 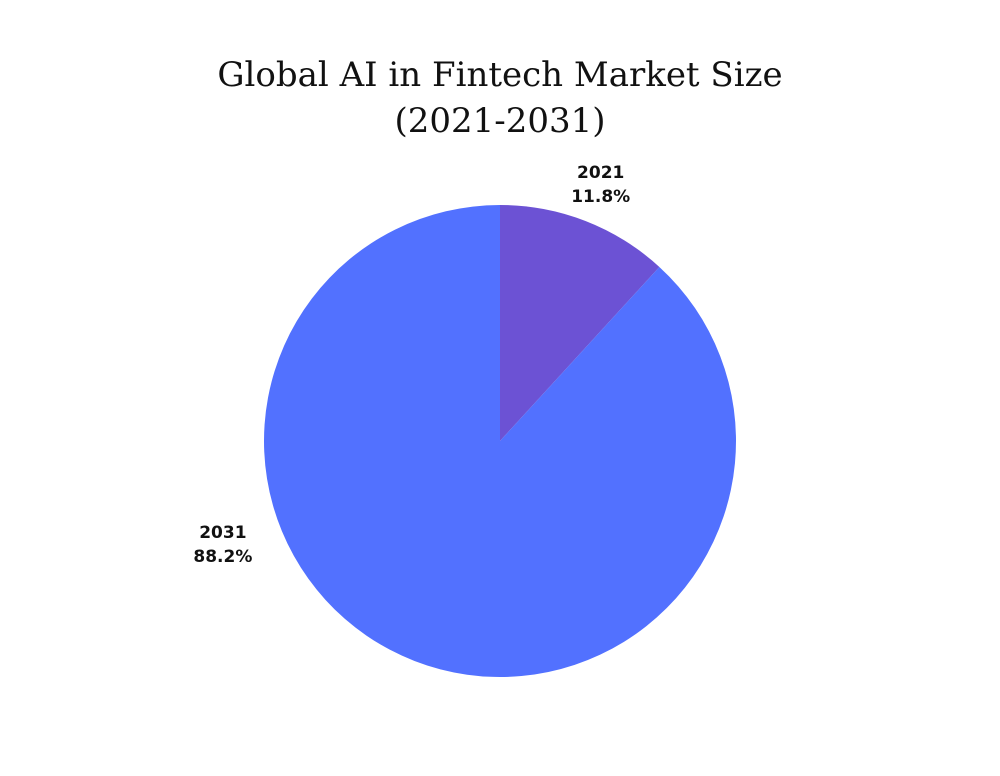 What do you see at coordinates (500, 121) in the screenshot?
I see `chart-title-line-2: (2021-2031)` at bounding box center [500, 121].